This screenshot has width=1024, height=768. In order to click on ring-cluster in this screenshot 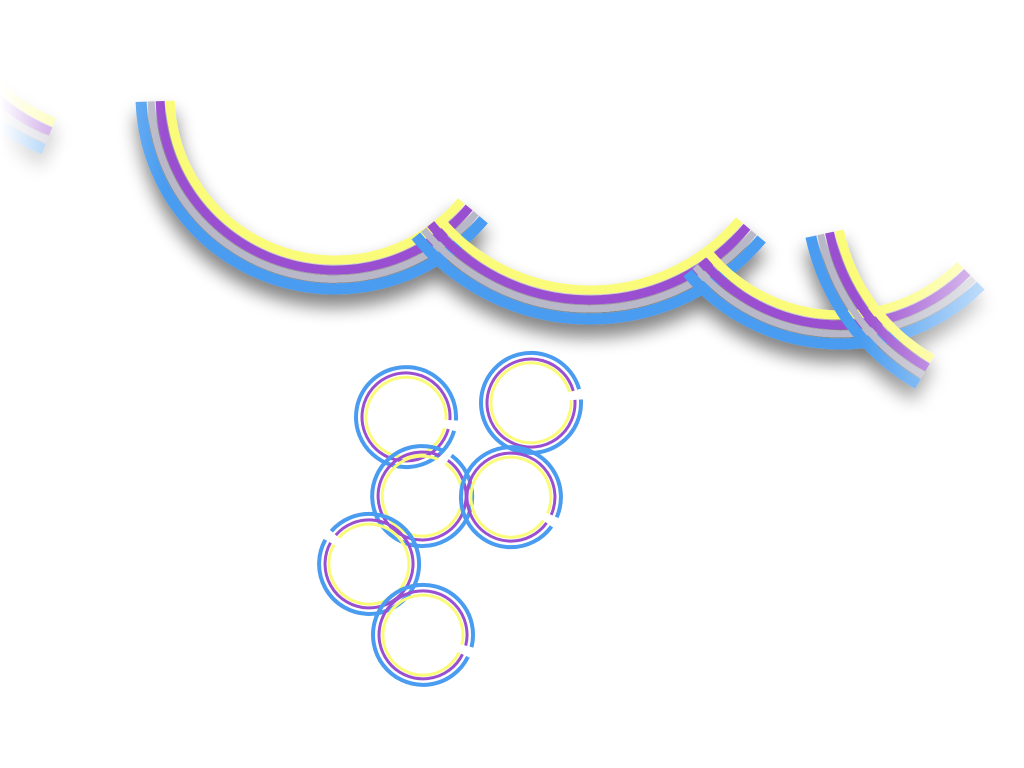, I will do `click(450, 518)`.